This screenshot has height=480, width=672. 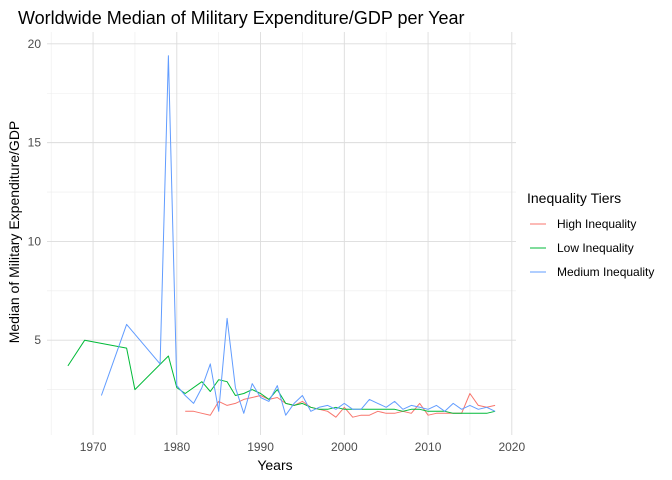 What do you see at coordinates (344, 447) in the screenshot?
I see `x-tick-label: 2000` at bounding box center [344, 447].